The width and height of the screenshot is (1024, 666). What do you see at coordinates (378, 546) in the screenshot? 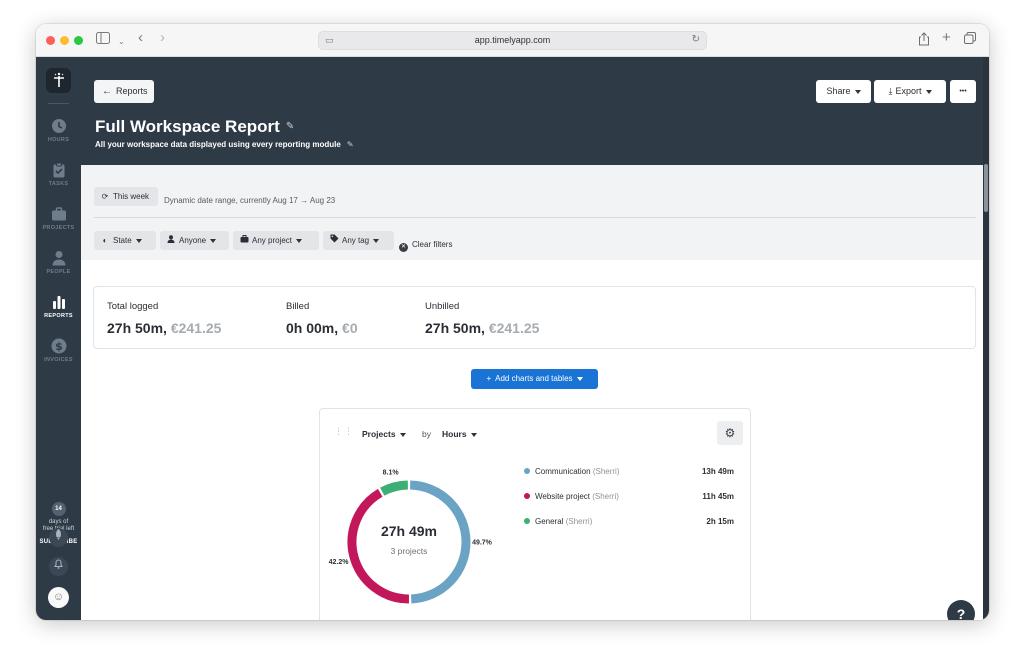
I see `donut-slice-website-project` at bounding box center [378, 546].